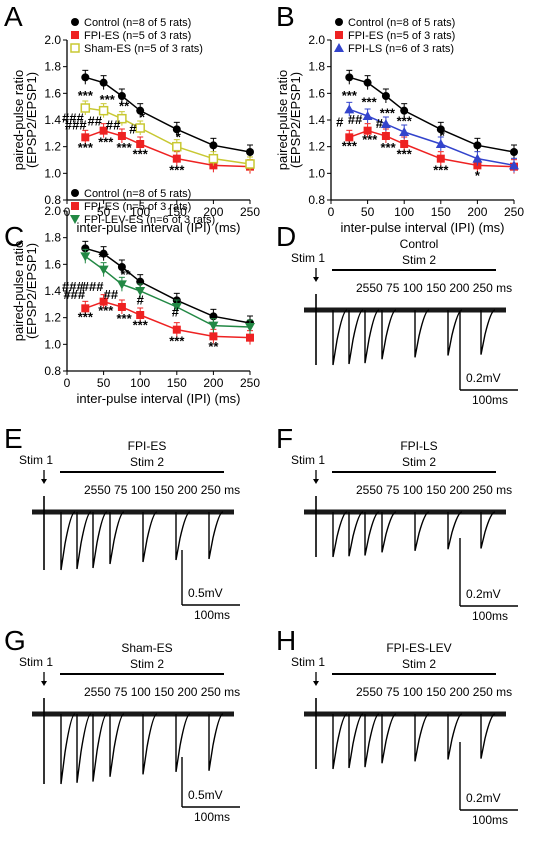  I want to click on panel-label: B, so click(285, 16).